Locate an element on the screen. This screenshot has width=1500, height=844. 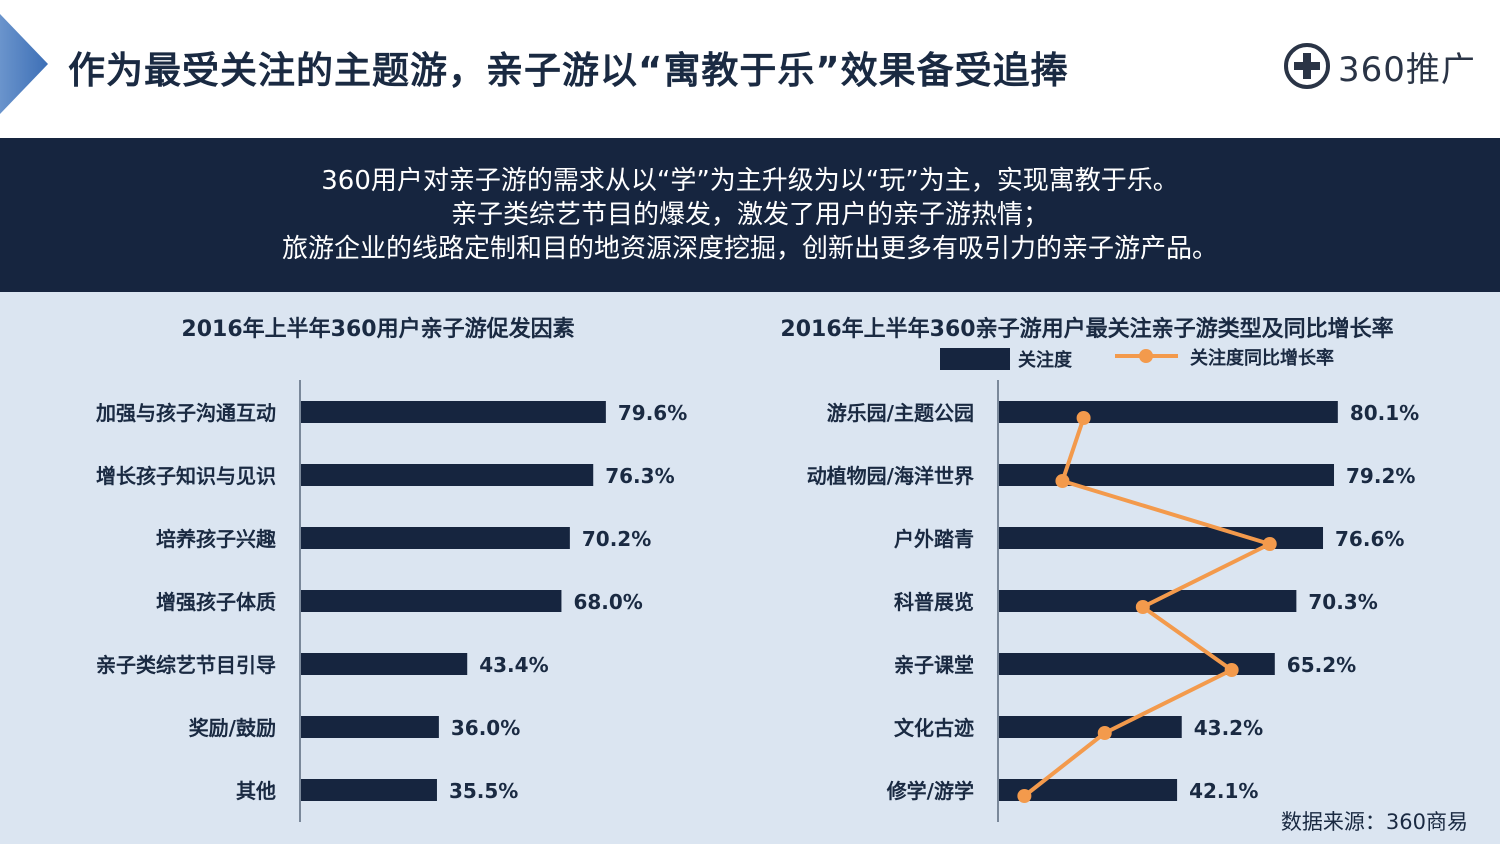
left-category-label: 其他 is located at coordinates (256, 791).